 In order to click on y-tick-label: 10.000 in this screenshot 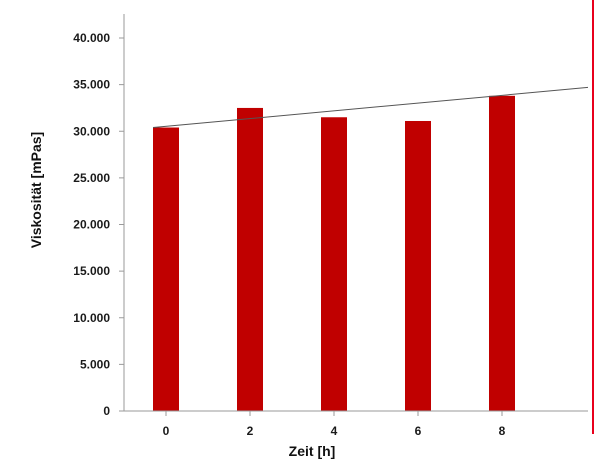, I will do `click(91, 318)`.